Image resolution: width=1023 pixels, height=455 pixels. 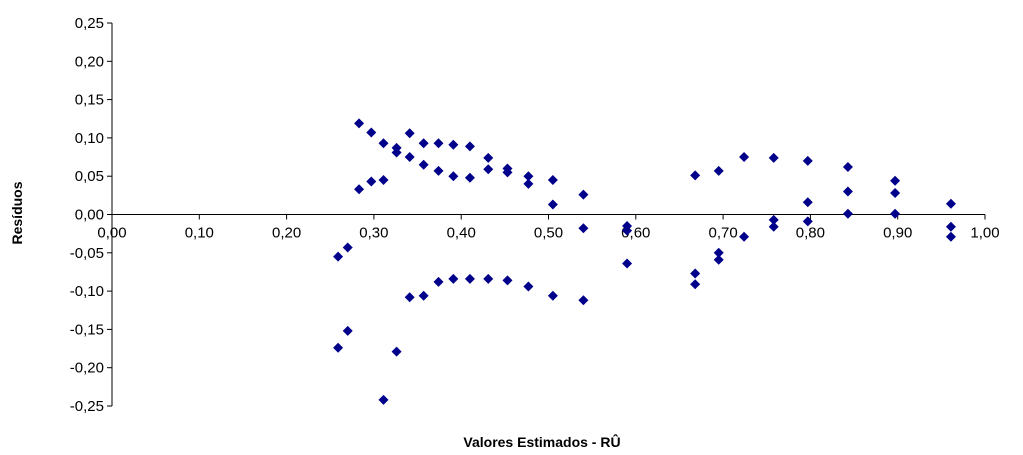 I want to click on x-tick-label: 0,90, so click(x=897, y=233).